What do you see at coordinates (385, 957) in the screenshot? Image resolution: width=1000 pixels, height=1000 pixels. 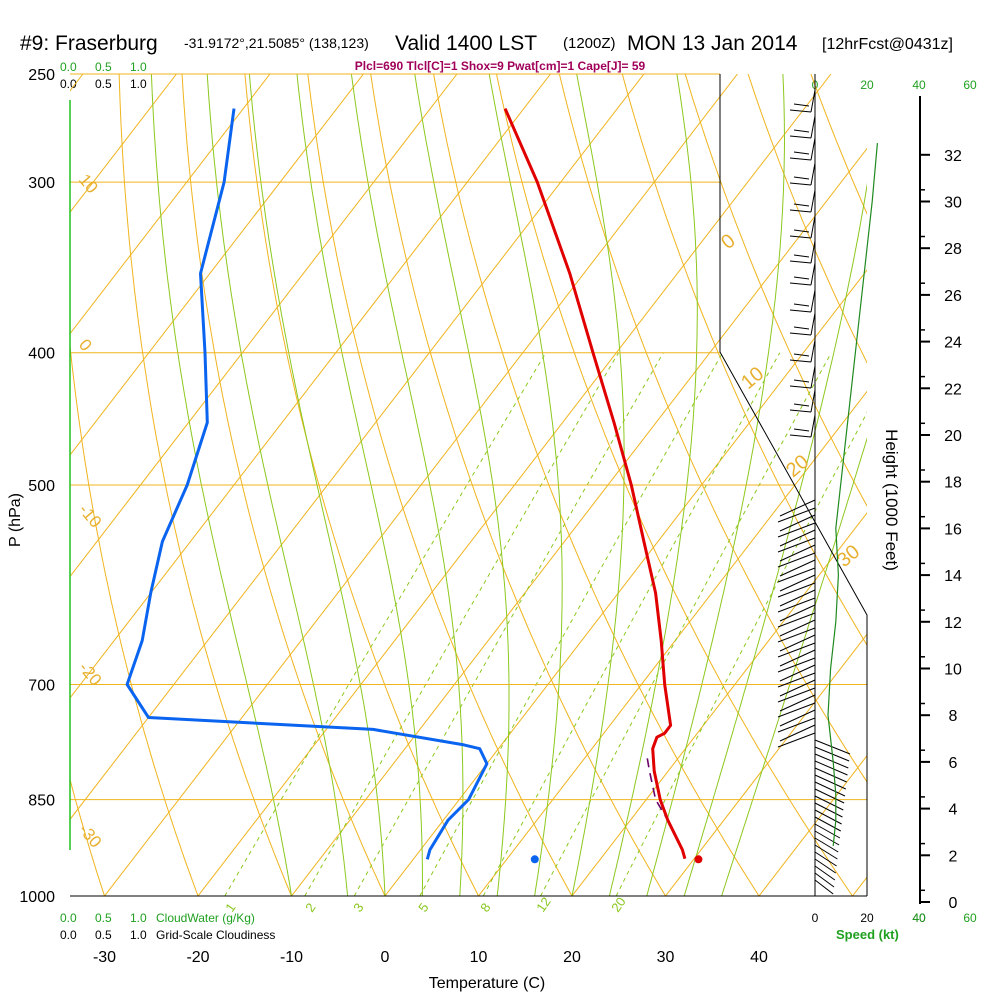 I see `temperature-tick-label: 0` at bounding box center [385, 957].